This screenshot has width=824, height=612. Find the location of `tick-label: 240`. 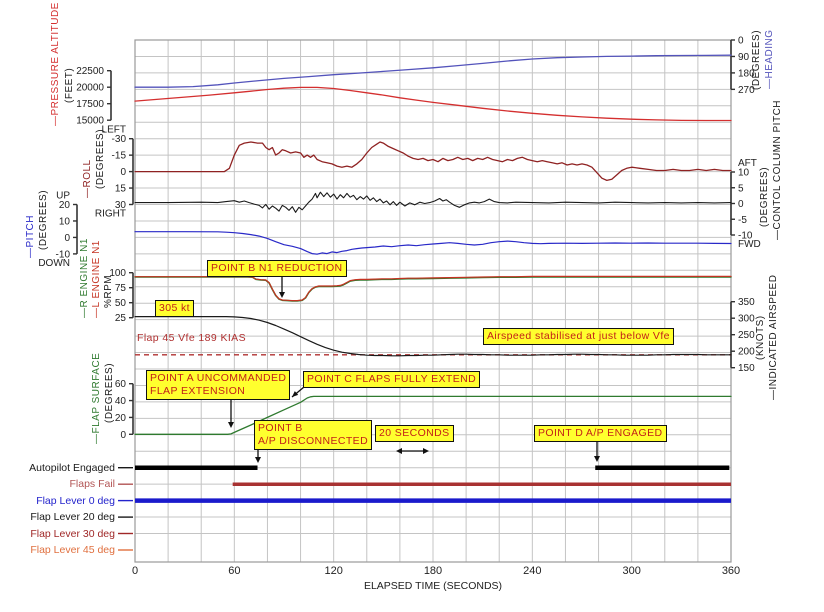

tick-label: 240 is located at coordinates (532, 571).